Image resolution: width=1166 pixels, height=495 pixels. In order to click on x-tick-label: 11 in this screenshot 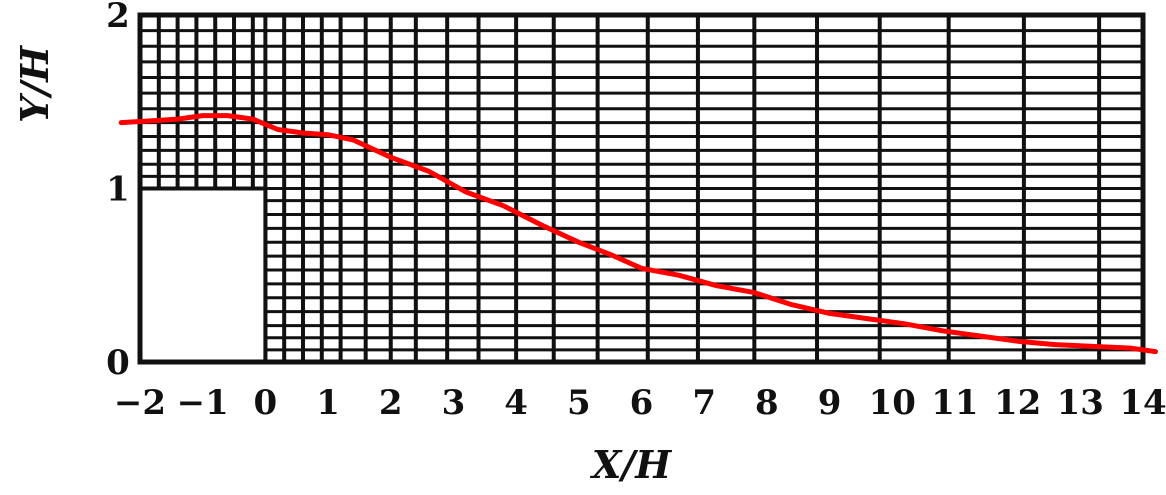, I will do `click(954, 403)`.